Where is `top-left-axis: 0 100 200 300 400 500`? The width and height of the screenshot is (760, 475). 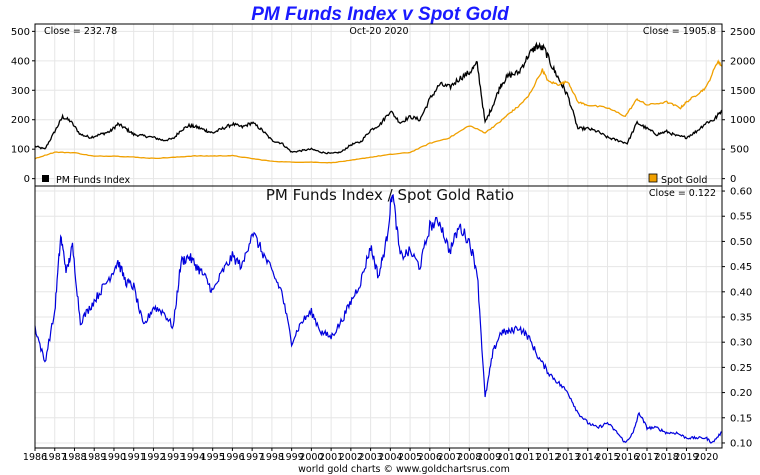 top-left-axis: 0 100 200 300 400 500 is located at coordinates (23, 106).